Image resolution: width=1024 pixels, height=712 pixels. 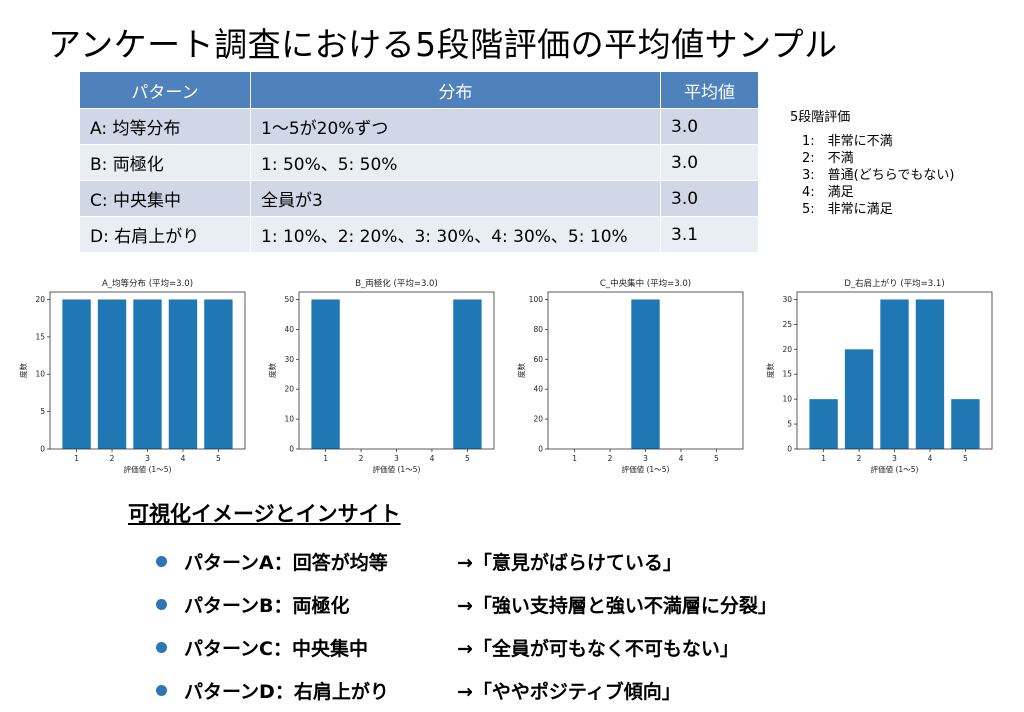 What do you see at coordinates (598, 649) in the screenshot?
I see `insight-text: →「全員が可もなく不可もない」` at bounding box center [598, 649].